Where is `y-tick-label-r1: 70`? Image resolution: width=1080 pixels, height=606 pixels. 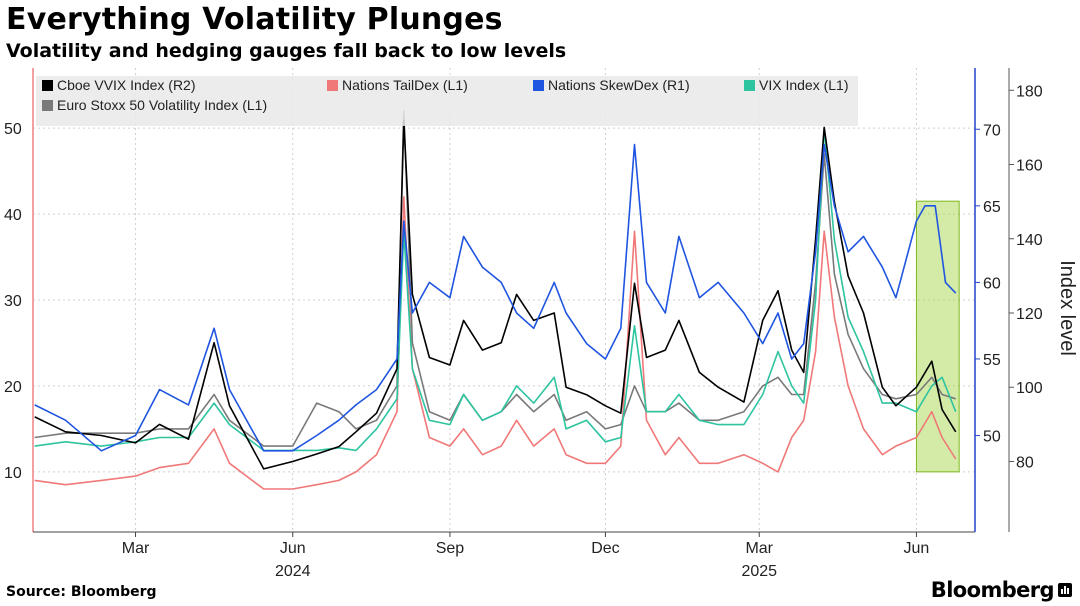
y-tick-label-r1: 70 is located at coordinates (992, 130).